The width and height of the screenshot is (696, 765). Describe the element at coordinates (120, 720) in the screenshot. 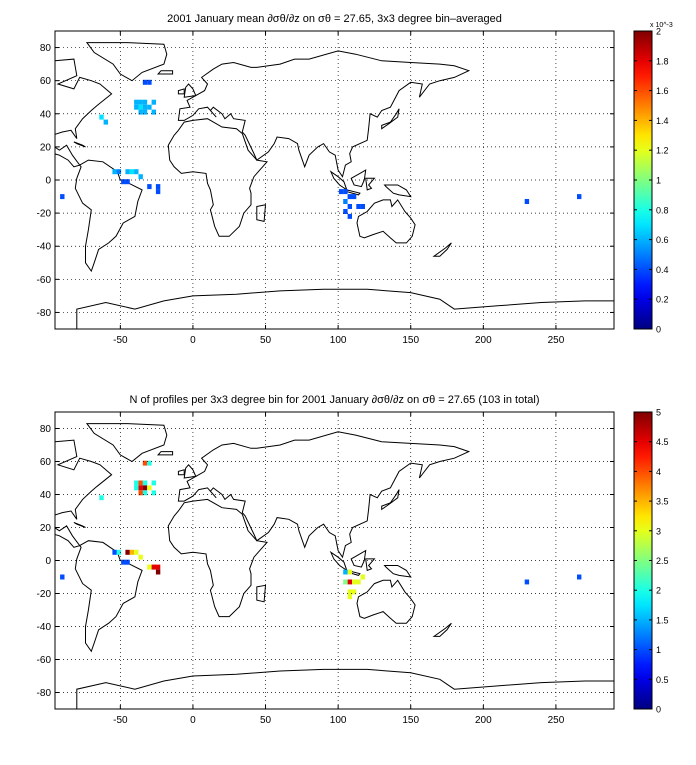

I see `x-tick-label: -50` at that location.